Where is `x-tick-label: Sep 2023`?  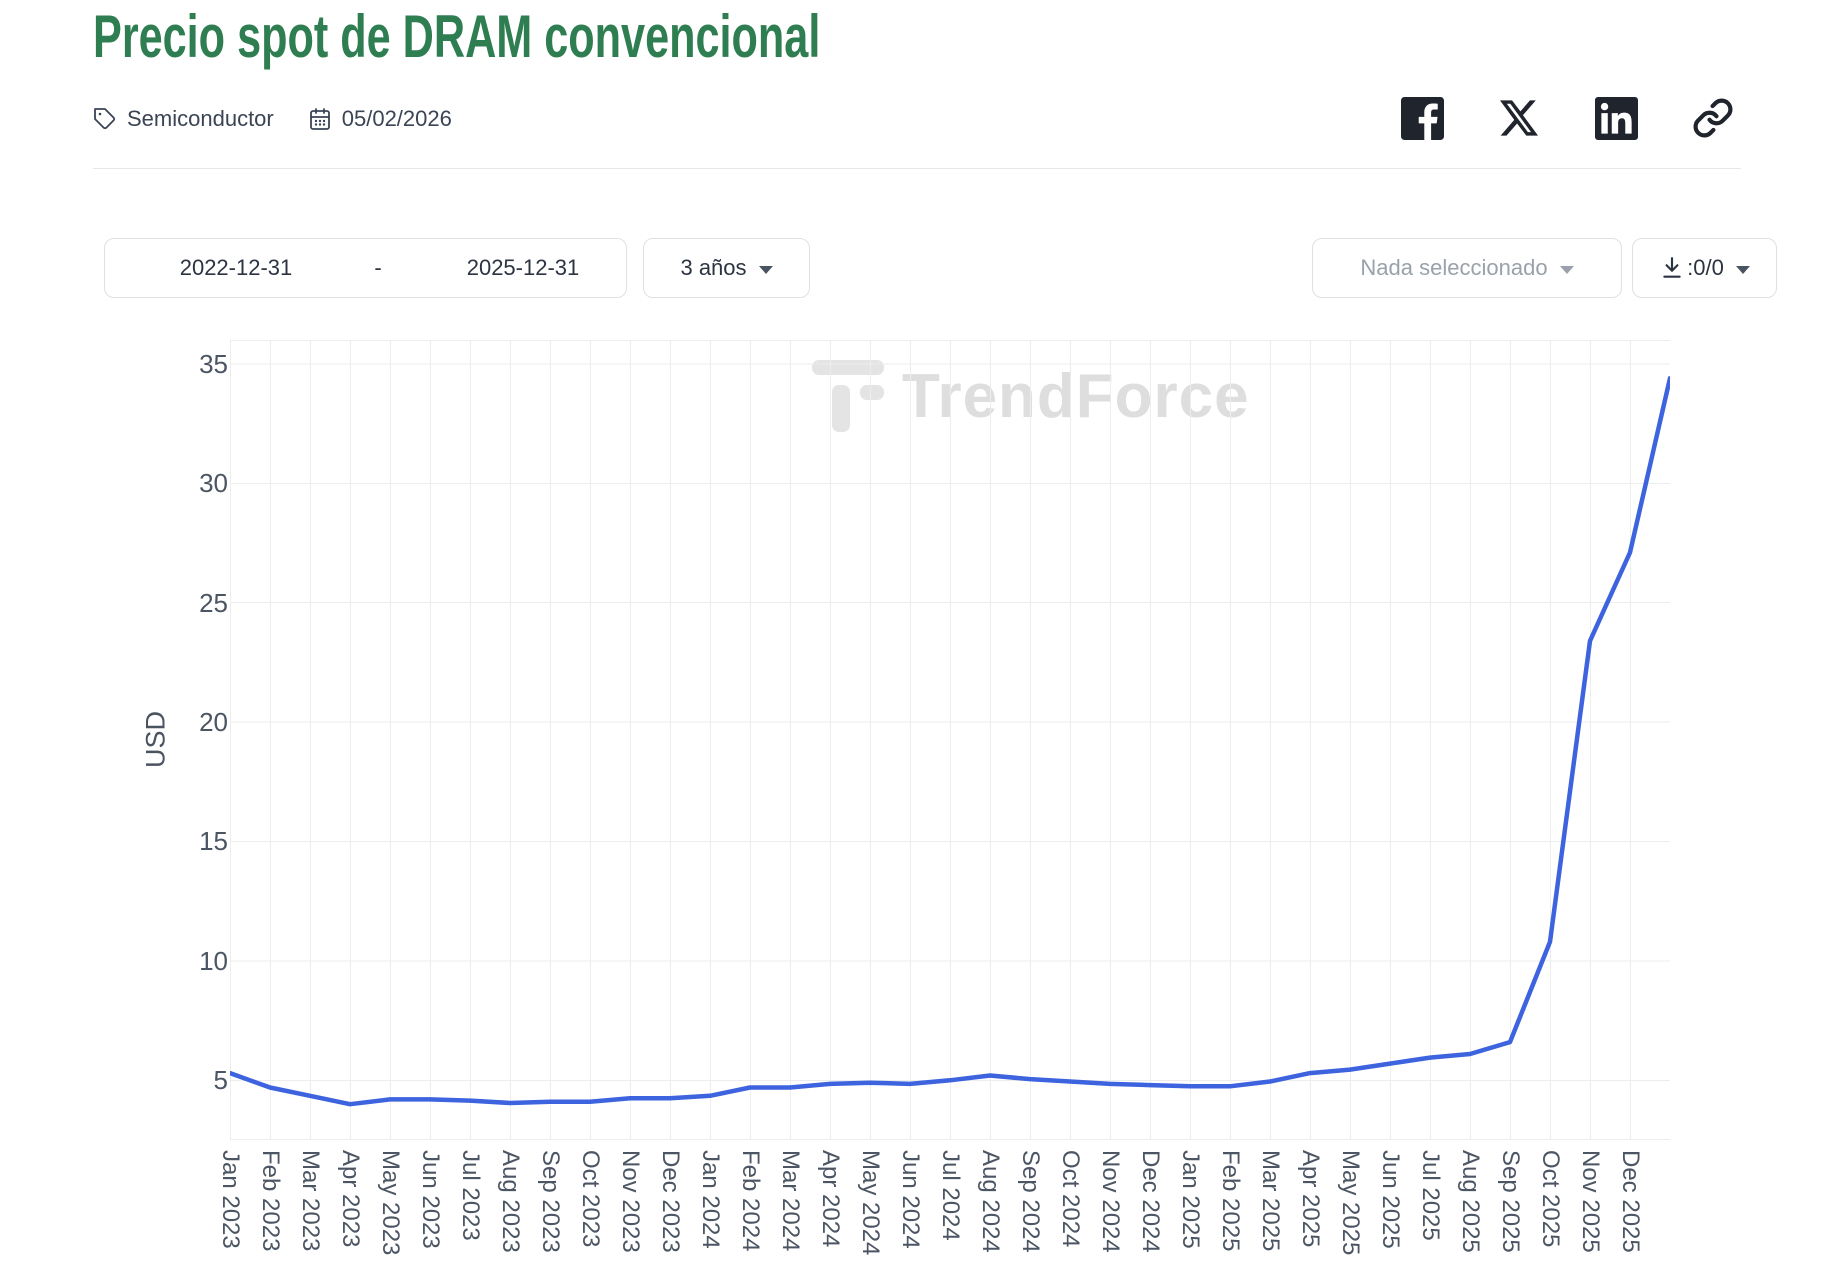
x-tick-label: Sep 2023 is located at coordinates (550, 1201).